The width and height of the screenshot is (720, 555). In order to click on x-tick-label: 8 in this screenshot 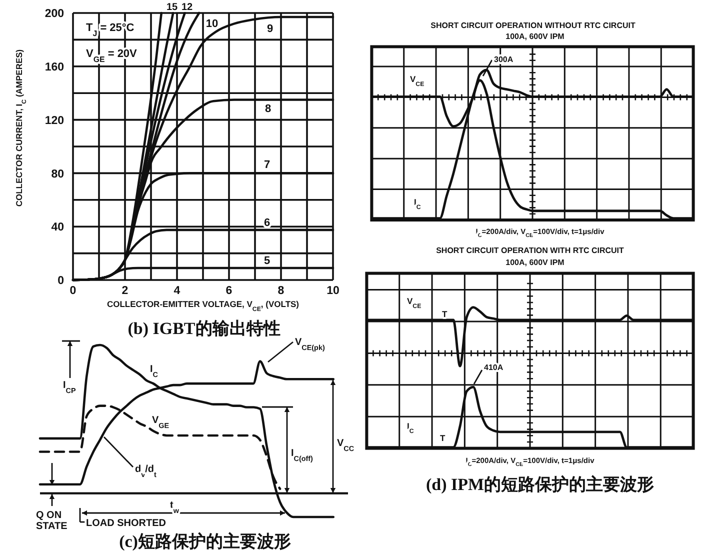, I will do `click(281, 291)`.